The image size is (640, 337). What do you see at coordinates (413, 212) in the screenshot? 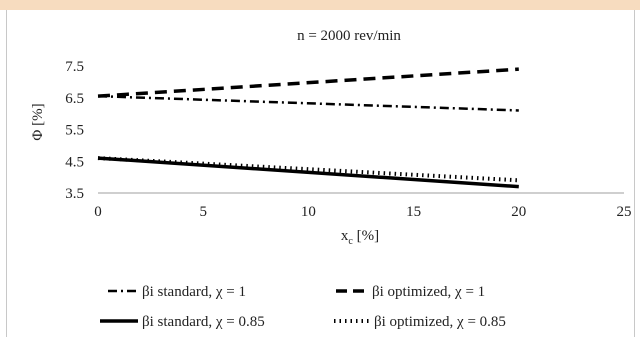
I see `x-tick-label: 15` at bounding box center [413, 212].